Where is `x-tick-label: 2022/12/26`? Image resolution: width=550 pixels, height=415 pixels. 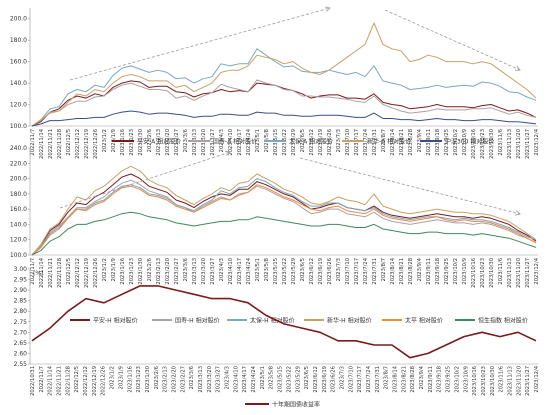
x-tick-label: 2022/12/26 is located at coordinates (96, 144).